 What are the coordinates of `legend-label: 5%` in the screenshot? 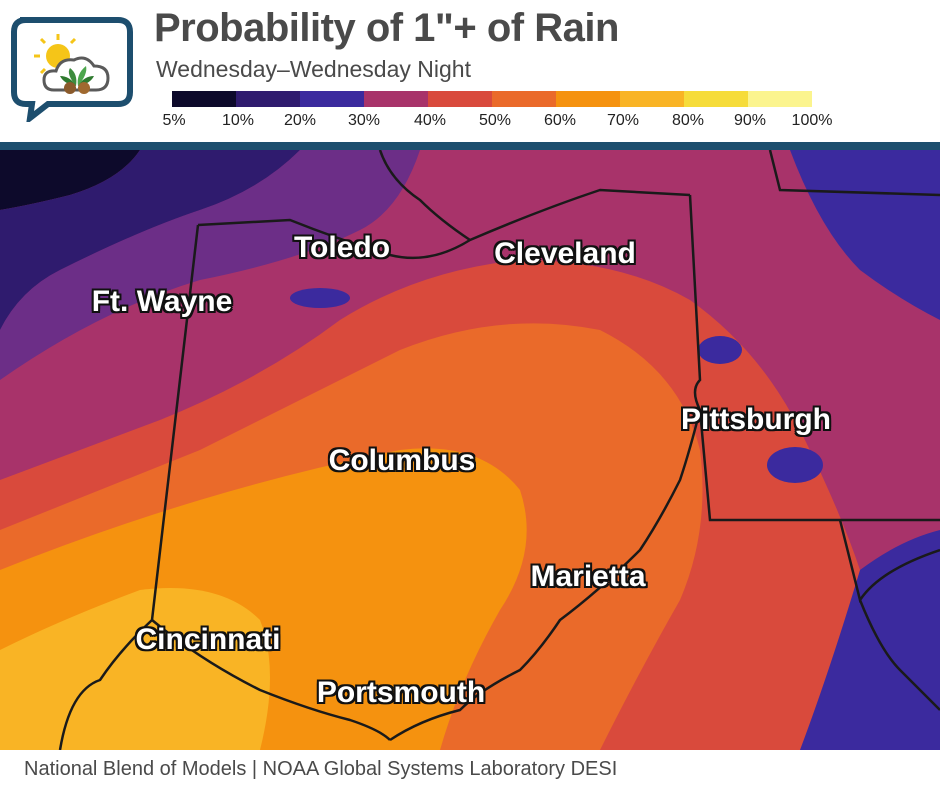 It's located at (174, 120).